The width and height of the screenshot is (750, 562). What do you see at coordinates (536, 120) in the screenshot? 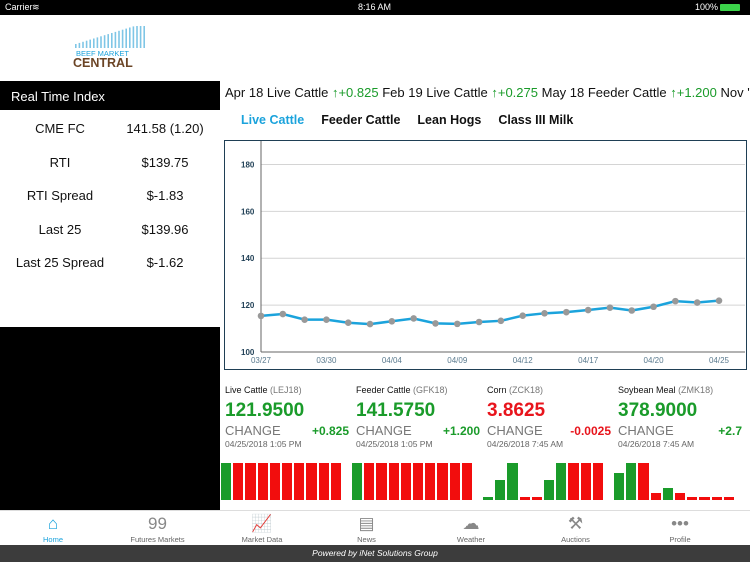
I see `tab-class-iii-milk: Class III Milk` at bounding box center [536, 120].